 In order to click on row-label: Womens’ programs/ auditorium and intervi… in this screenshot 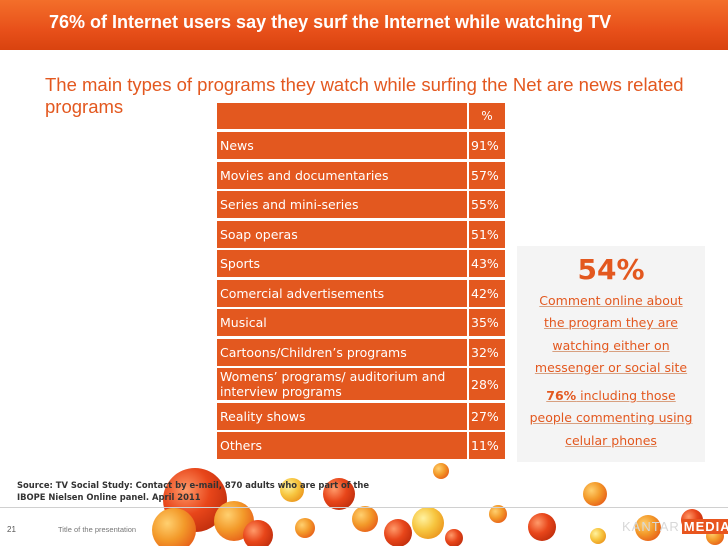, I will do `click(342, 384)`.